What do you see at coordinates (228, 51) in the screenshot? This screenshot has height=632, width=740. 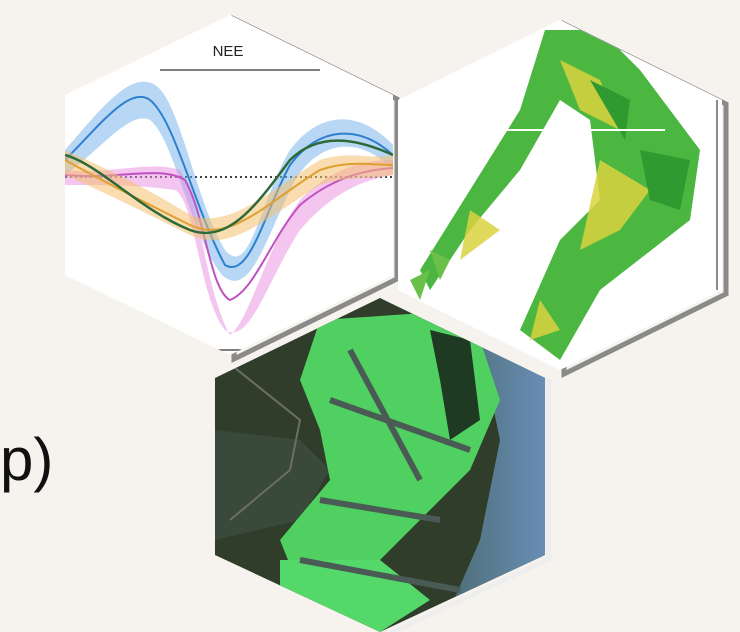 I see `panel-title: NEE` at bounding box center [228, 51].